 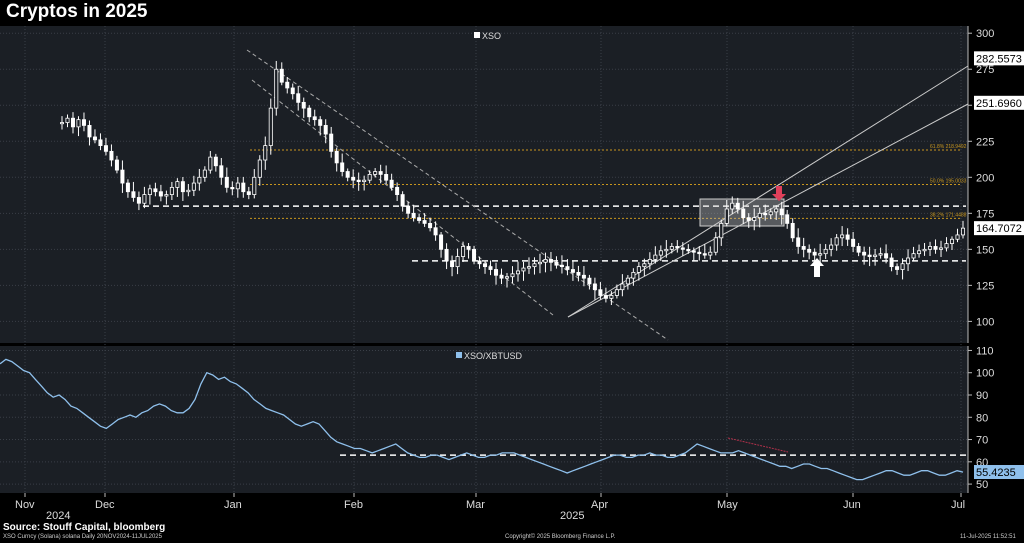 What do you see at coordinates (985, 142) in the screenshot?
I see `price-y-tick-label: 225` at bounding box center [985, 142].